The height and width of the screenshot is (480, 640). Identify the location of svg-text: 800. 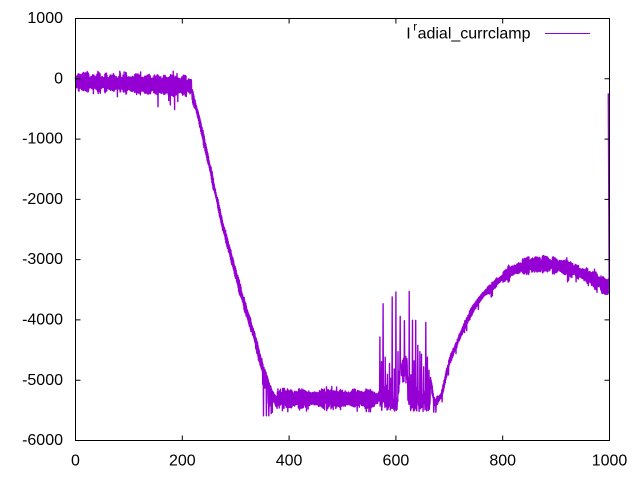
(502, 460).